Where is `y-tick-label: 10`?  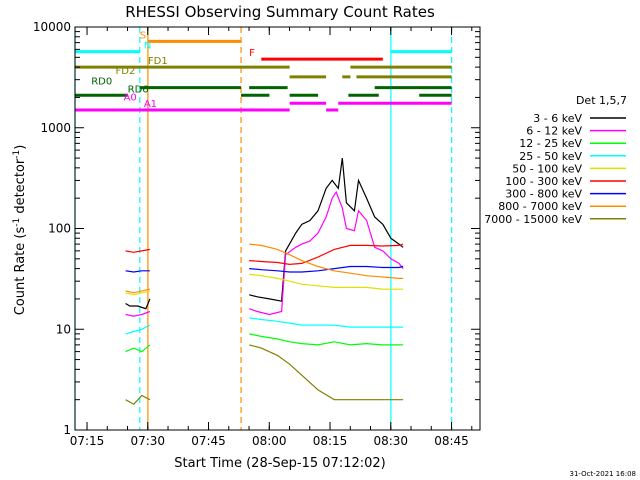
y-tick-label: 10 is located at coordinates (63, 329).